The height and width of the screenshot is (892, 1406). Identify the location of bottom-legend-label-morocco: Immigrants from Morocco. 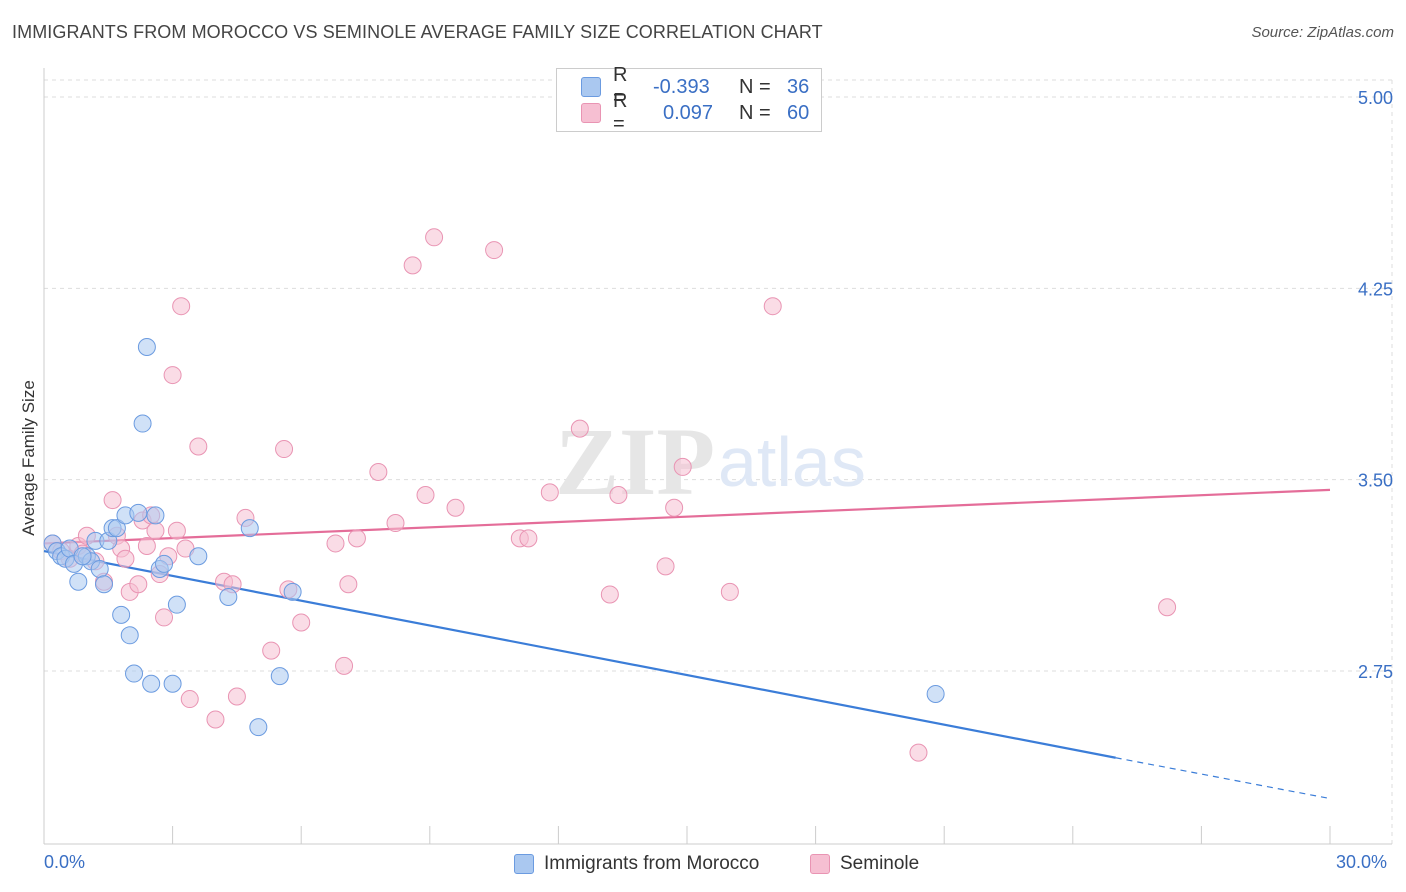
(652, 863).